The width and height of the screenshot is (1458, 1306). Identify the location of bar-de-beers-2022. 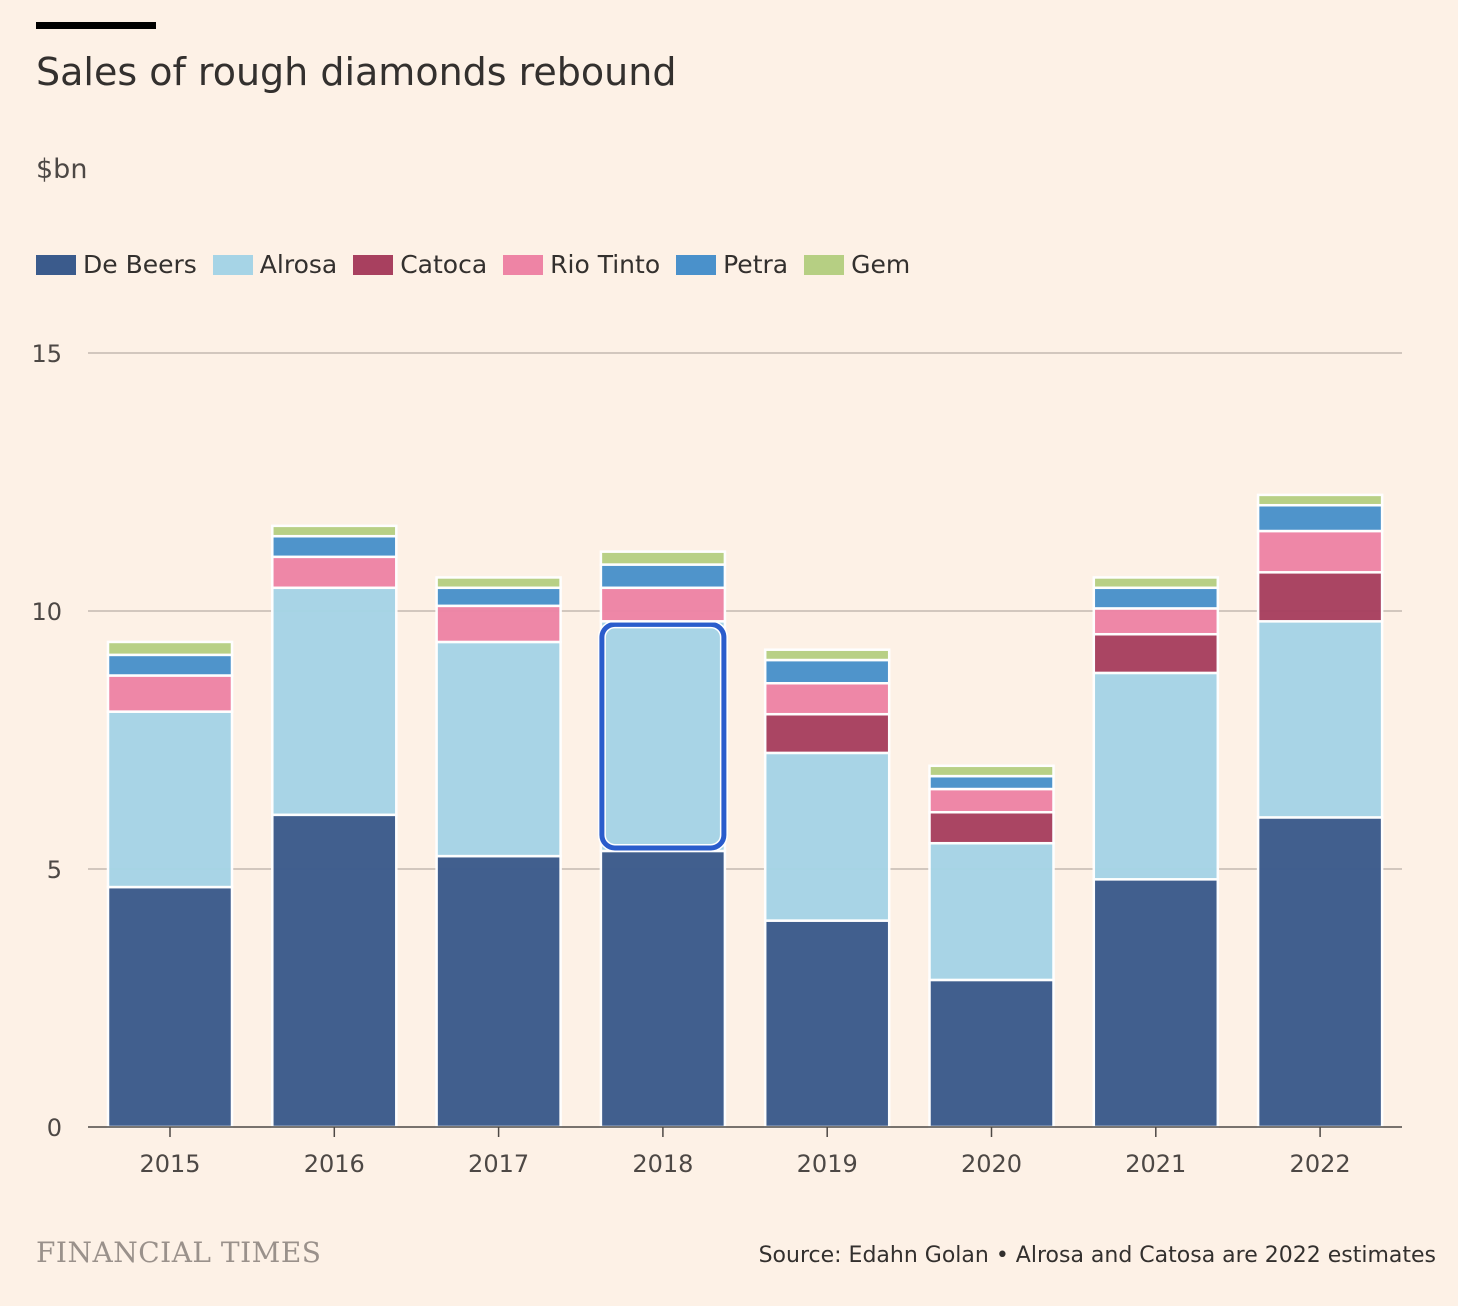
(1320, 972).